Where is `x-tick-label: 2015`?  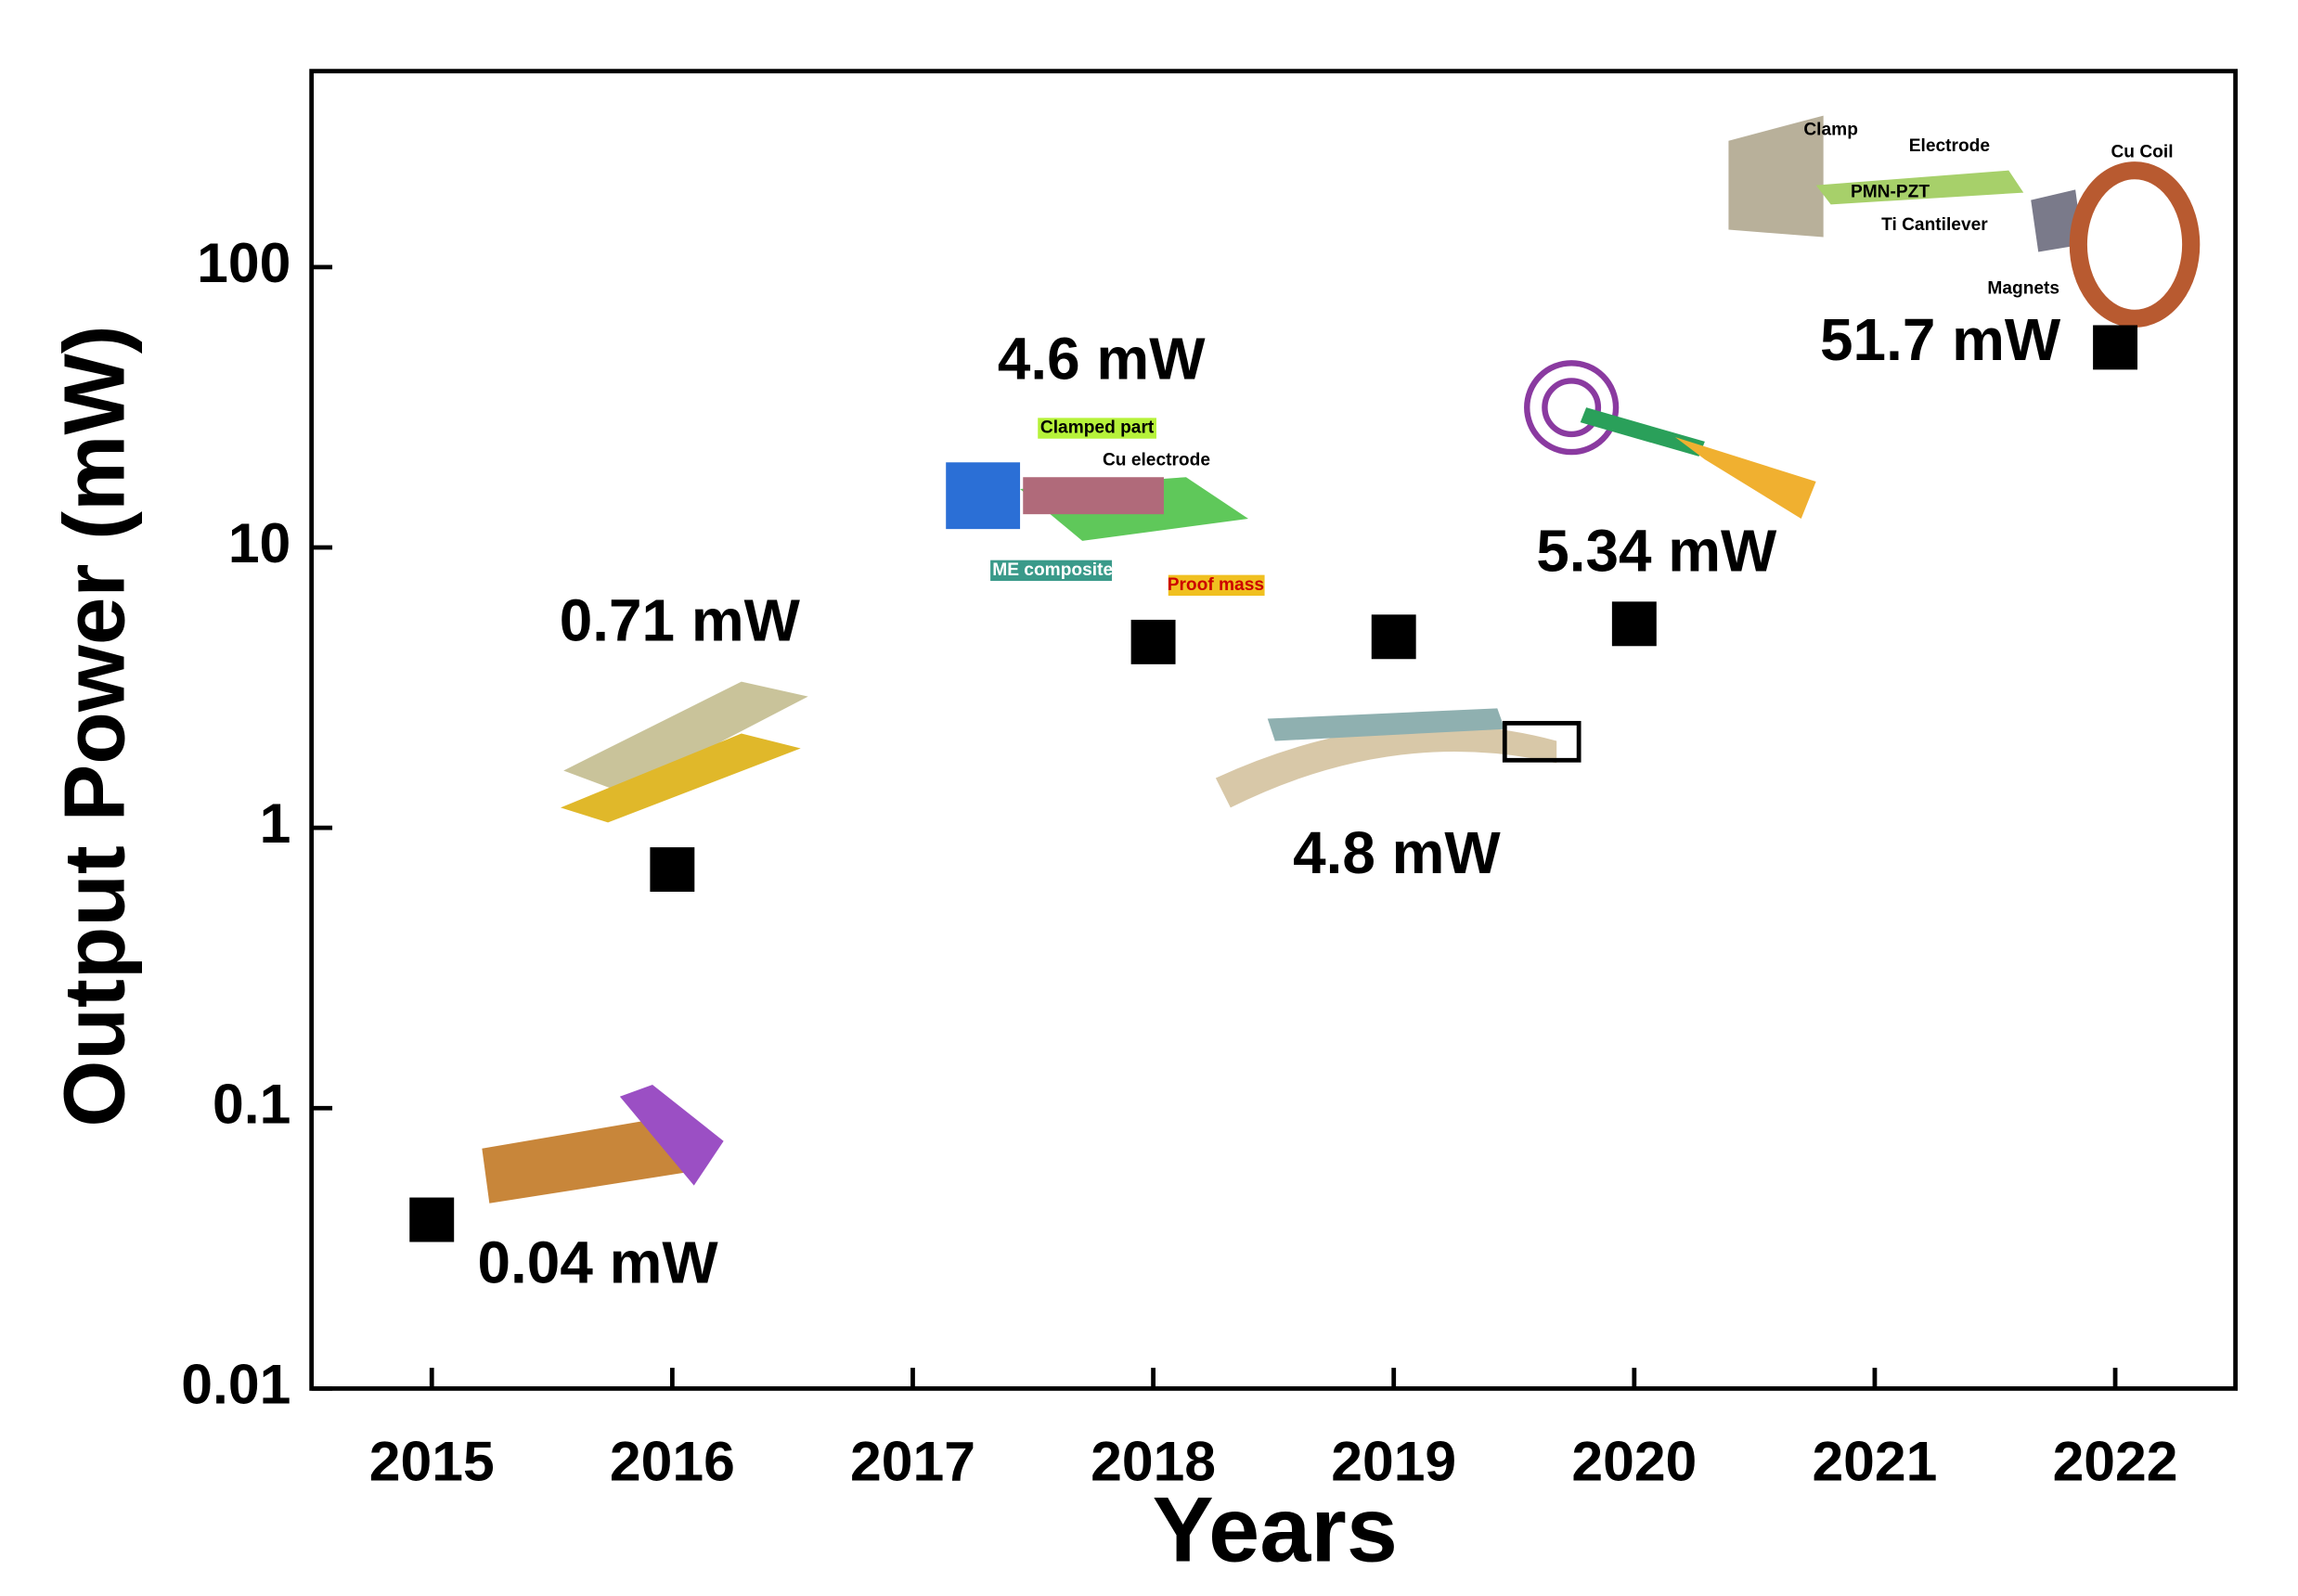 x-tick-label: 2015 is located at coordinates (432, 1461).